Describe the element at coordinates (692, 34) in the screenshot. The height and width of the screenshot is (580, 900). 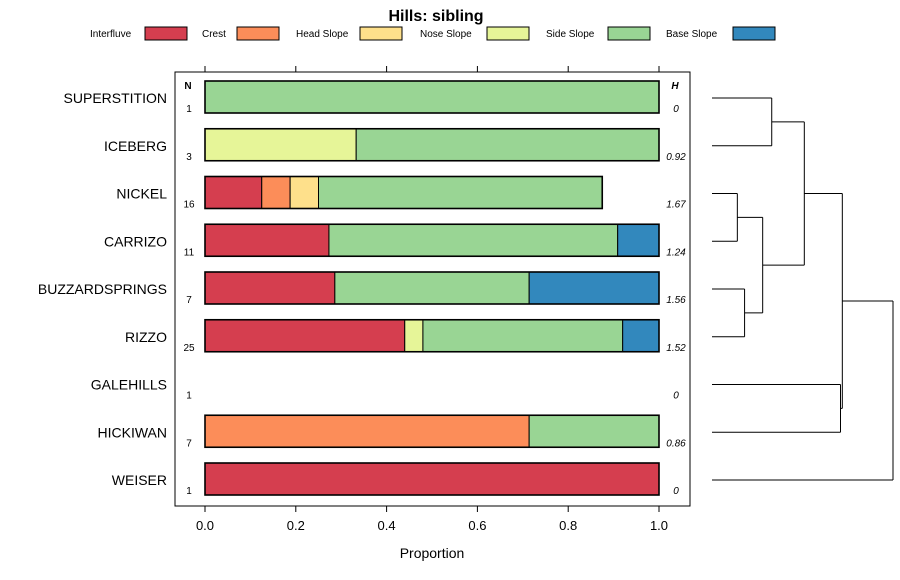
I see `legend-label: Base Slope` at that location.